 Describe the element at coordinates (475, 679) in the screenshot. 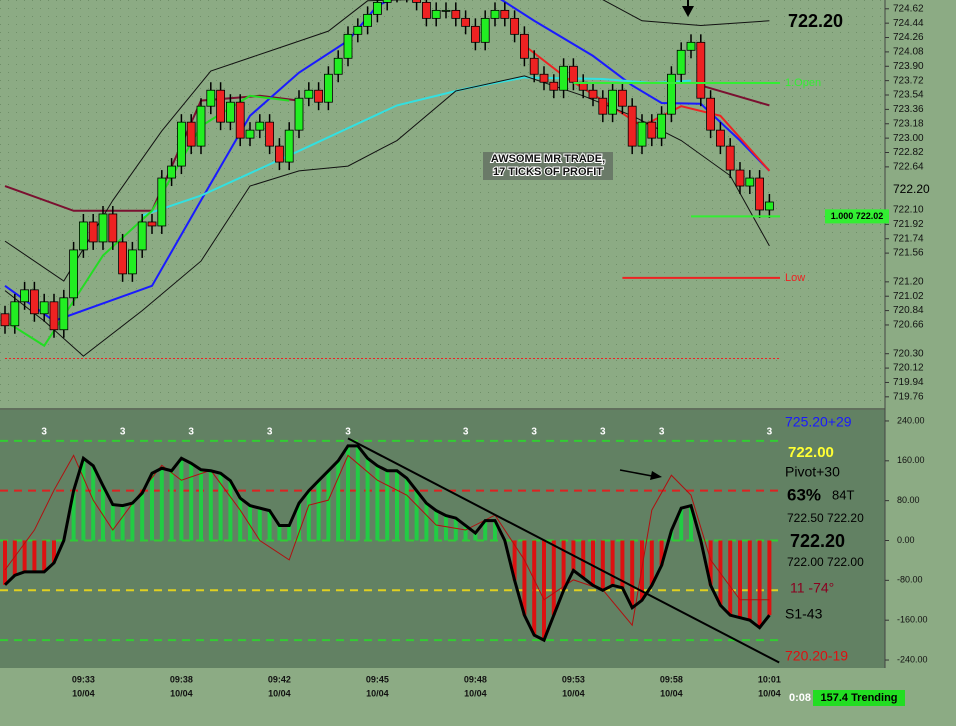

I see `x-tick-label: 09:48` at that location.